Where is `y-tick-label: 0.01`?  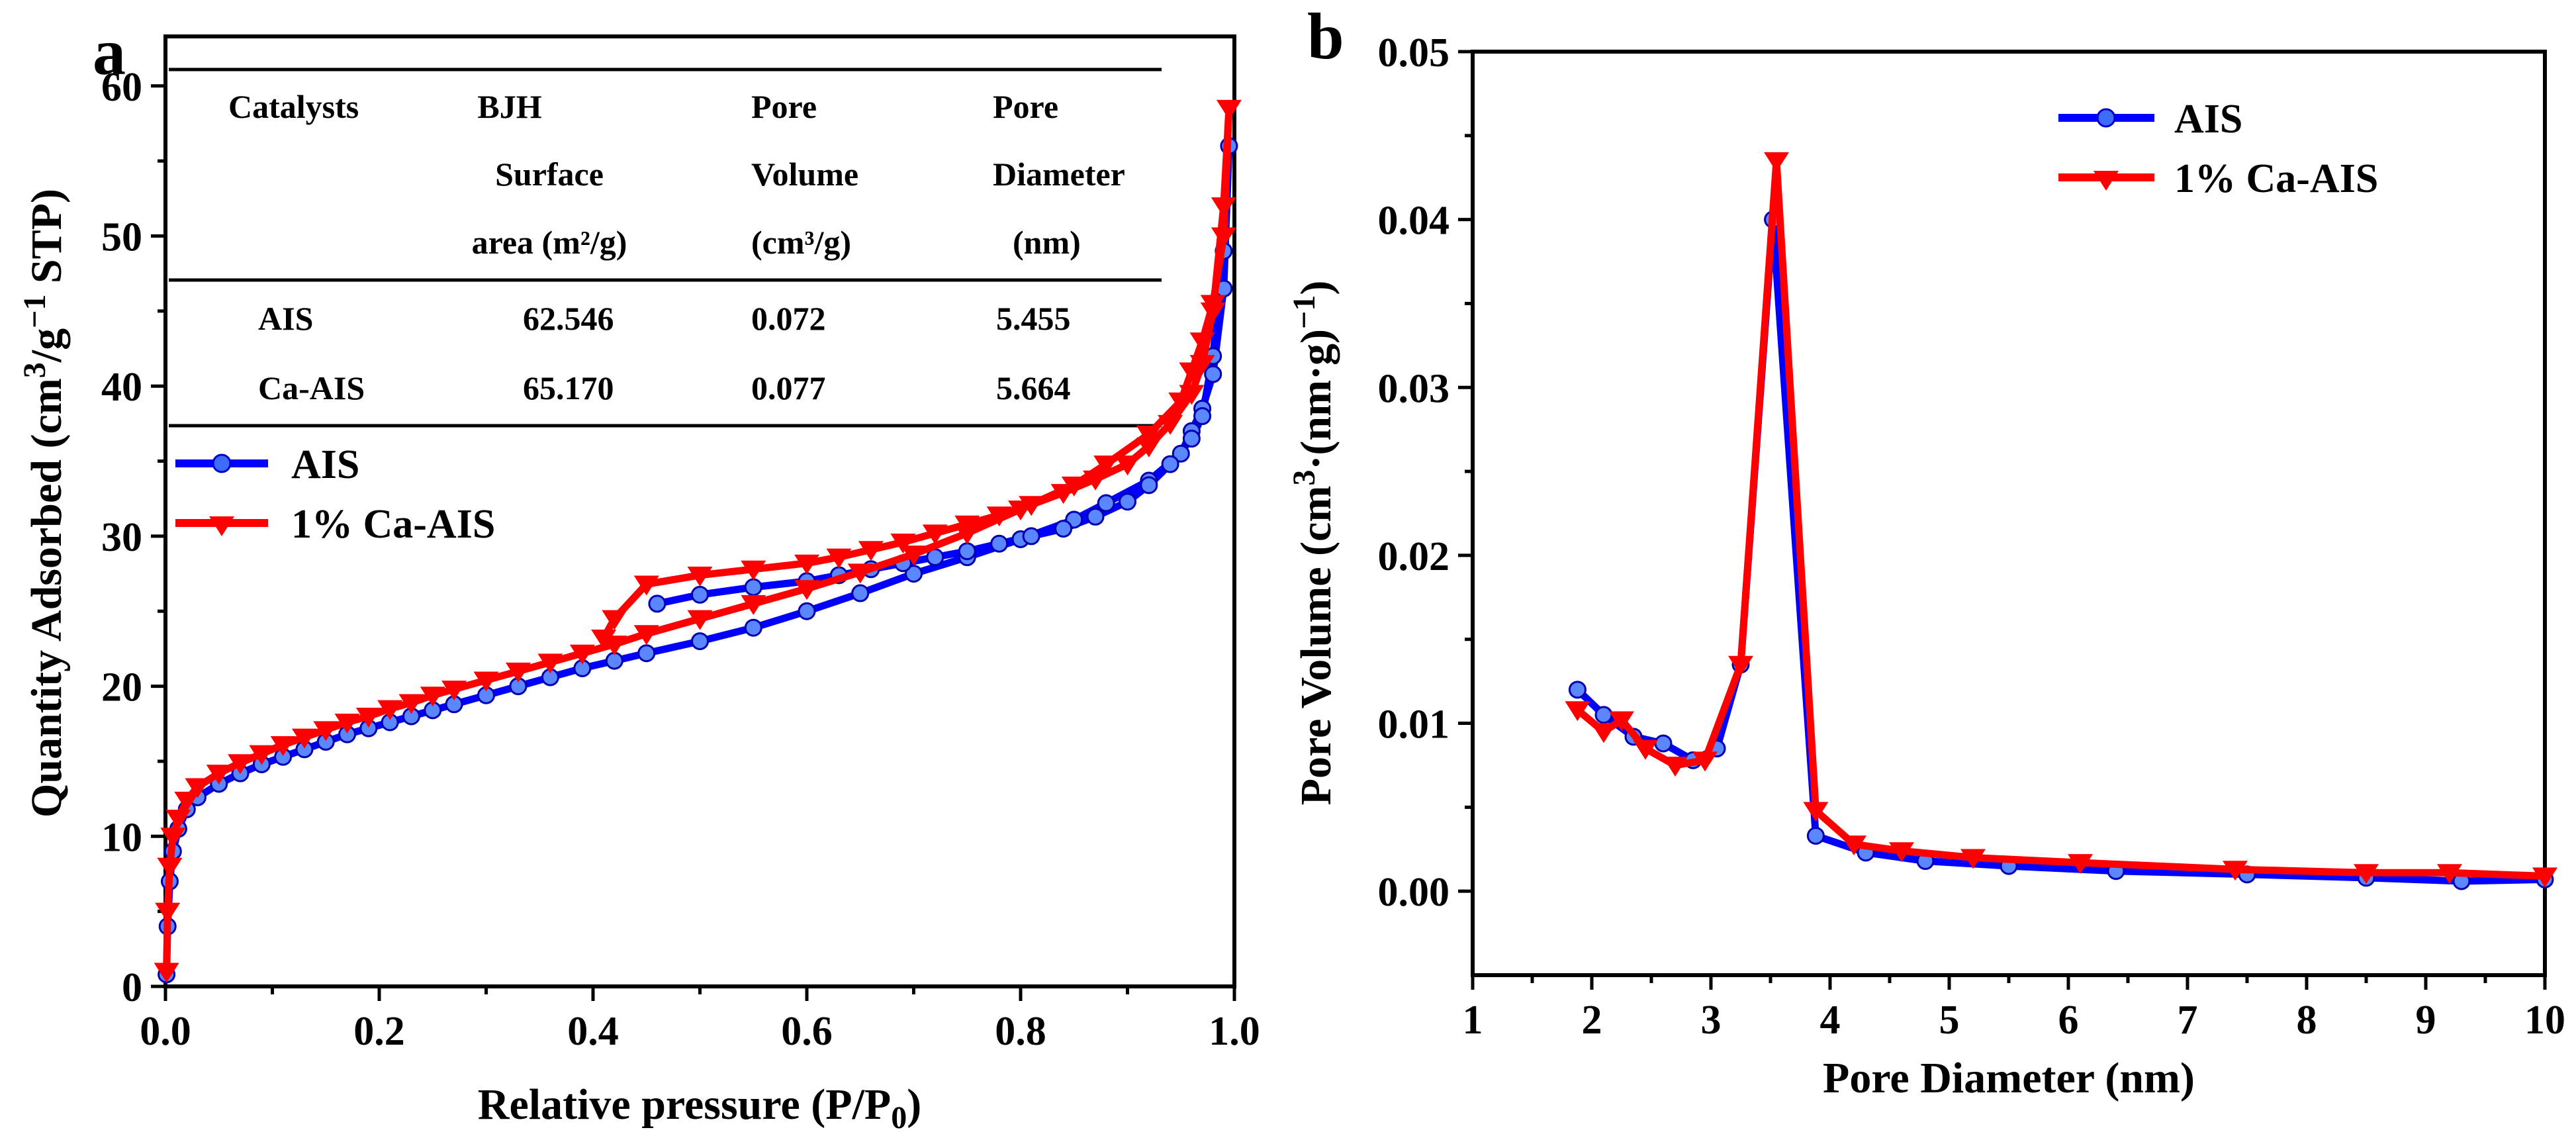 y-tick-label: 0.01 is located at coordinates (1414, 724).